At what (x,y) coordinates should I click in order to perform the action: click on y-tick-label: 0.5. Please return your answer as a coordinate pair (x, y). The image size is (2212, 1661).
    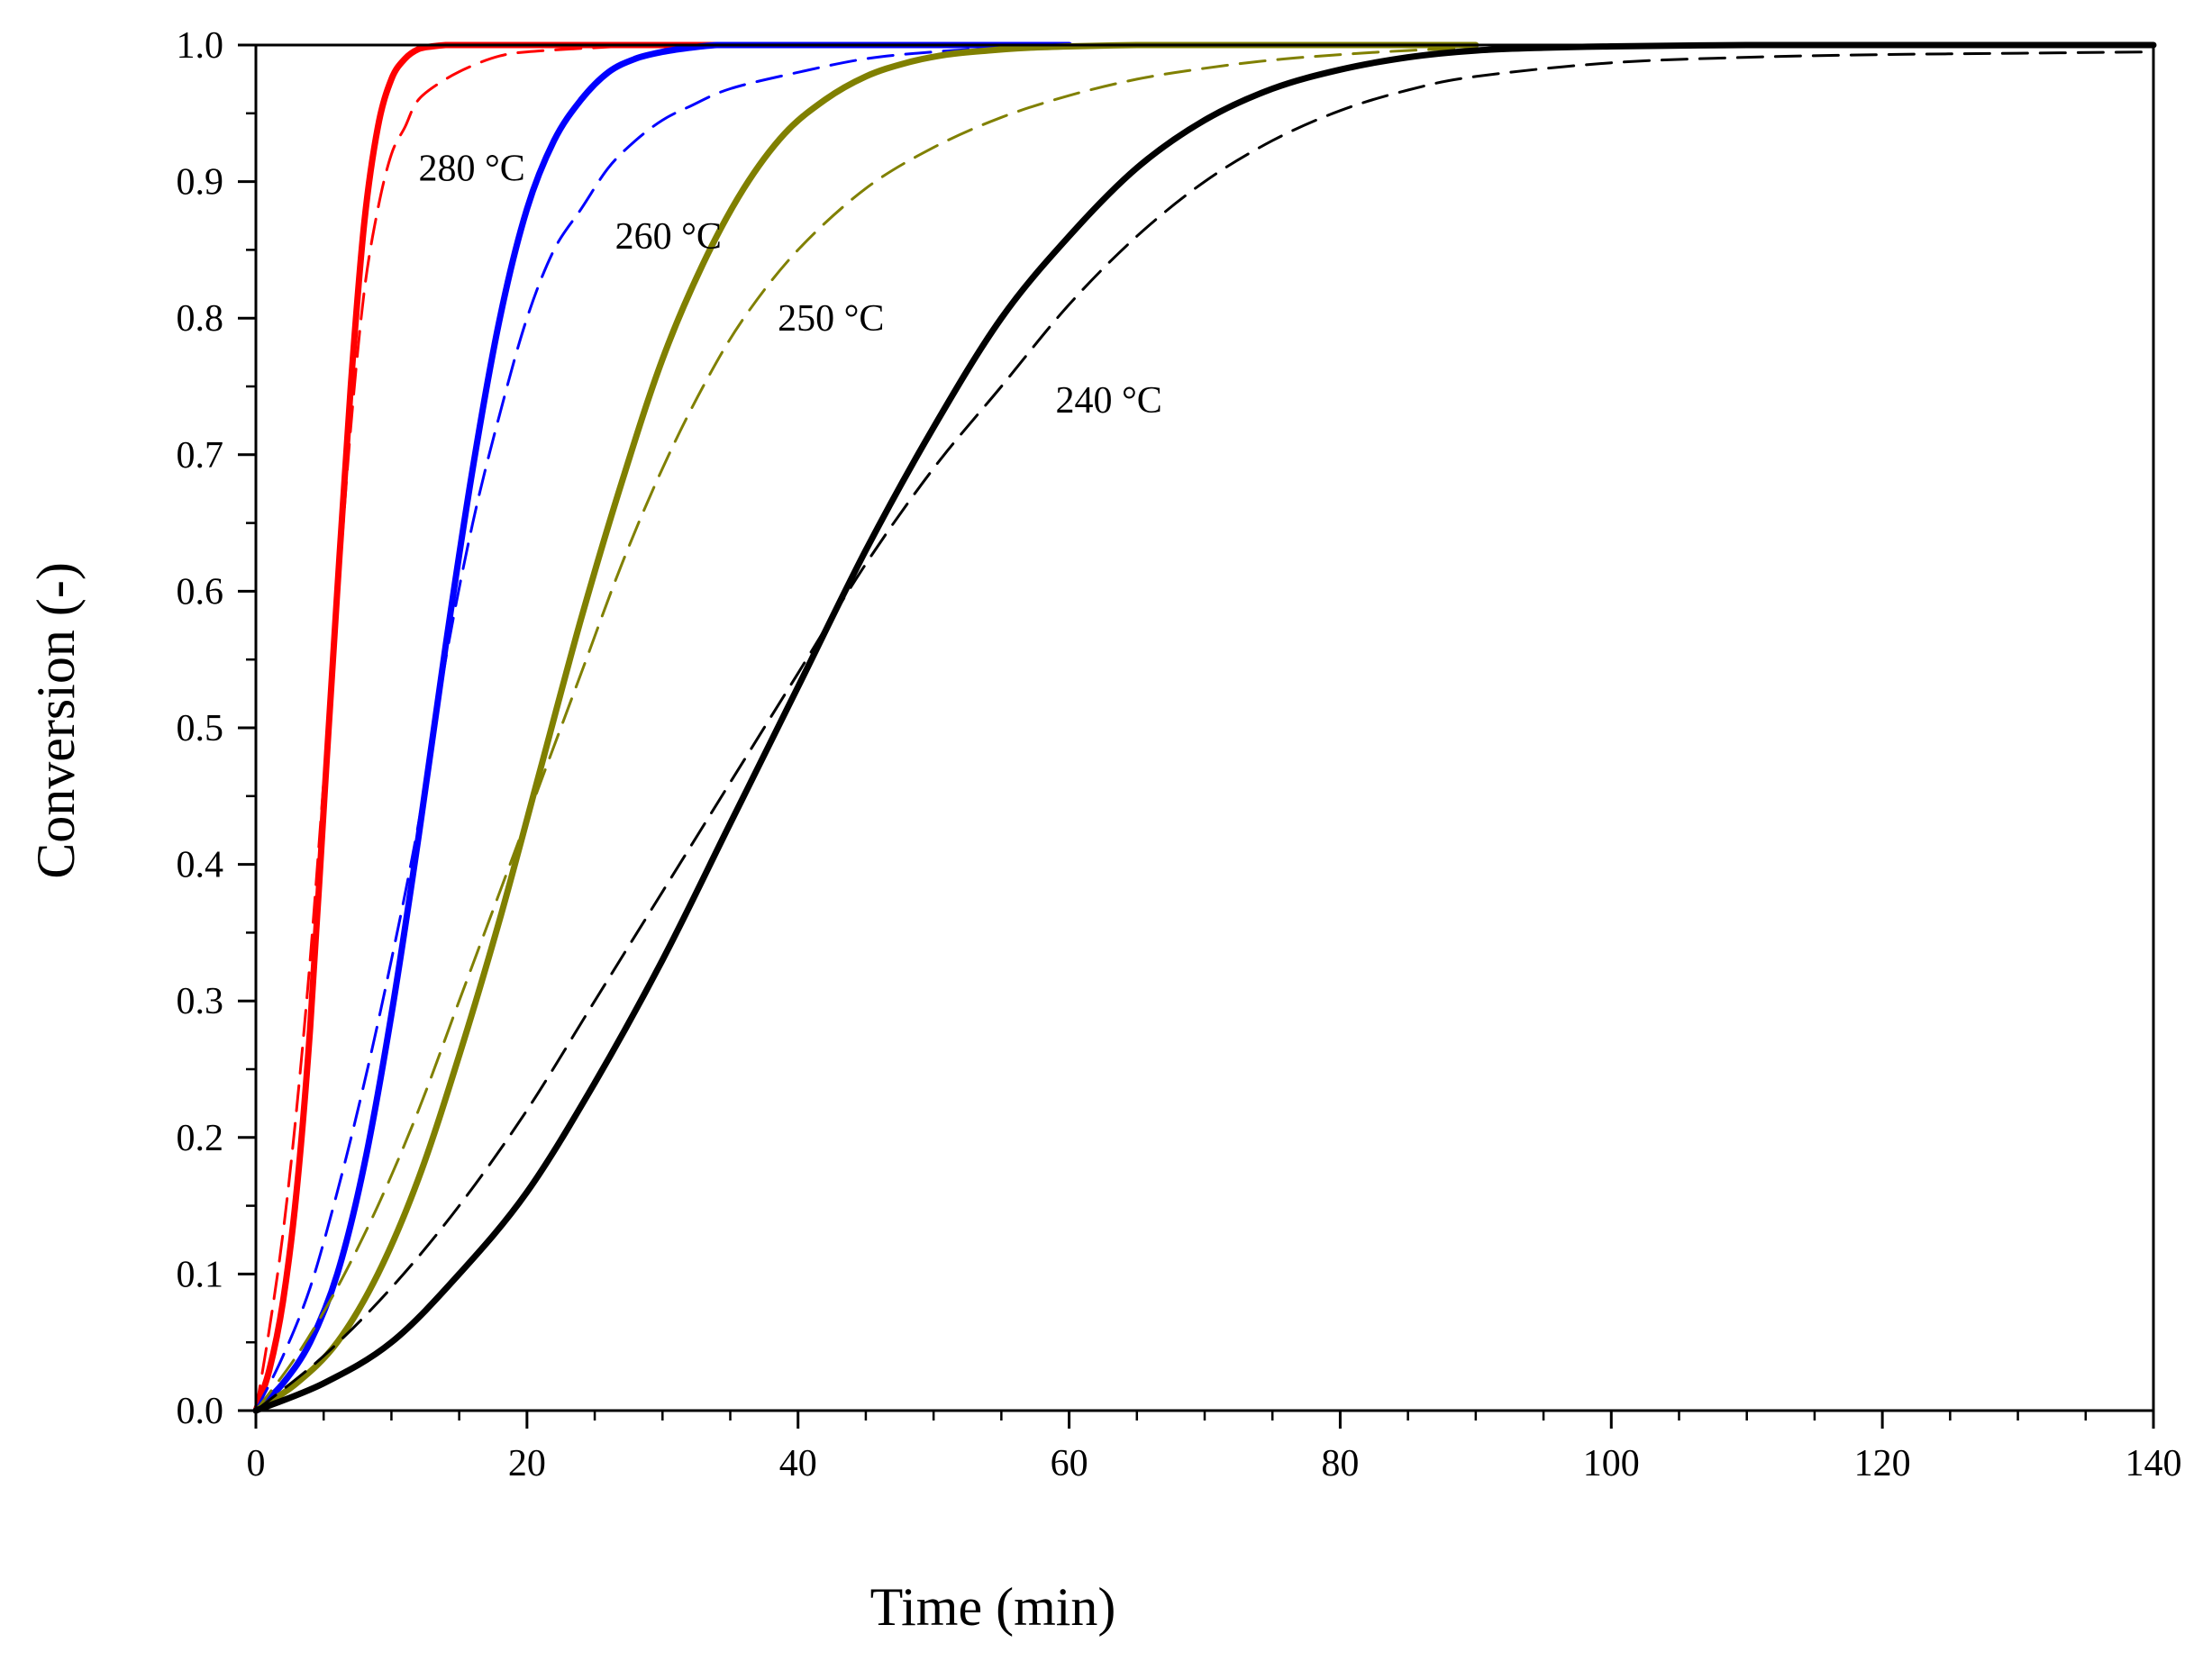
    Looking at the image, I should click on (200, 728).